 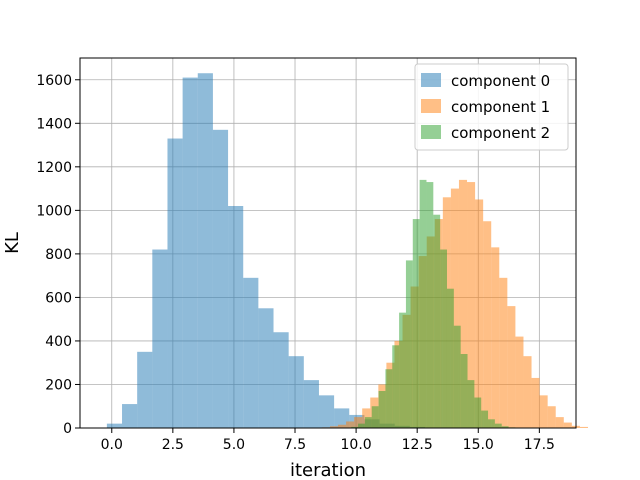 I want to click on x-tick-label: 15.0, so click(x=478, y=445).